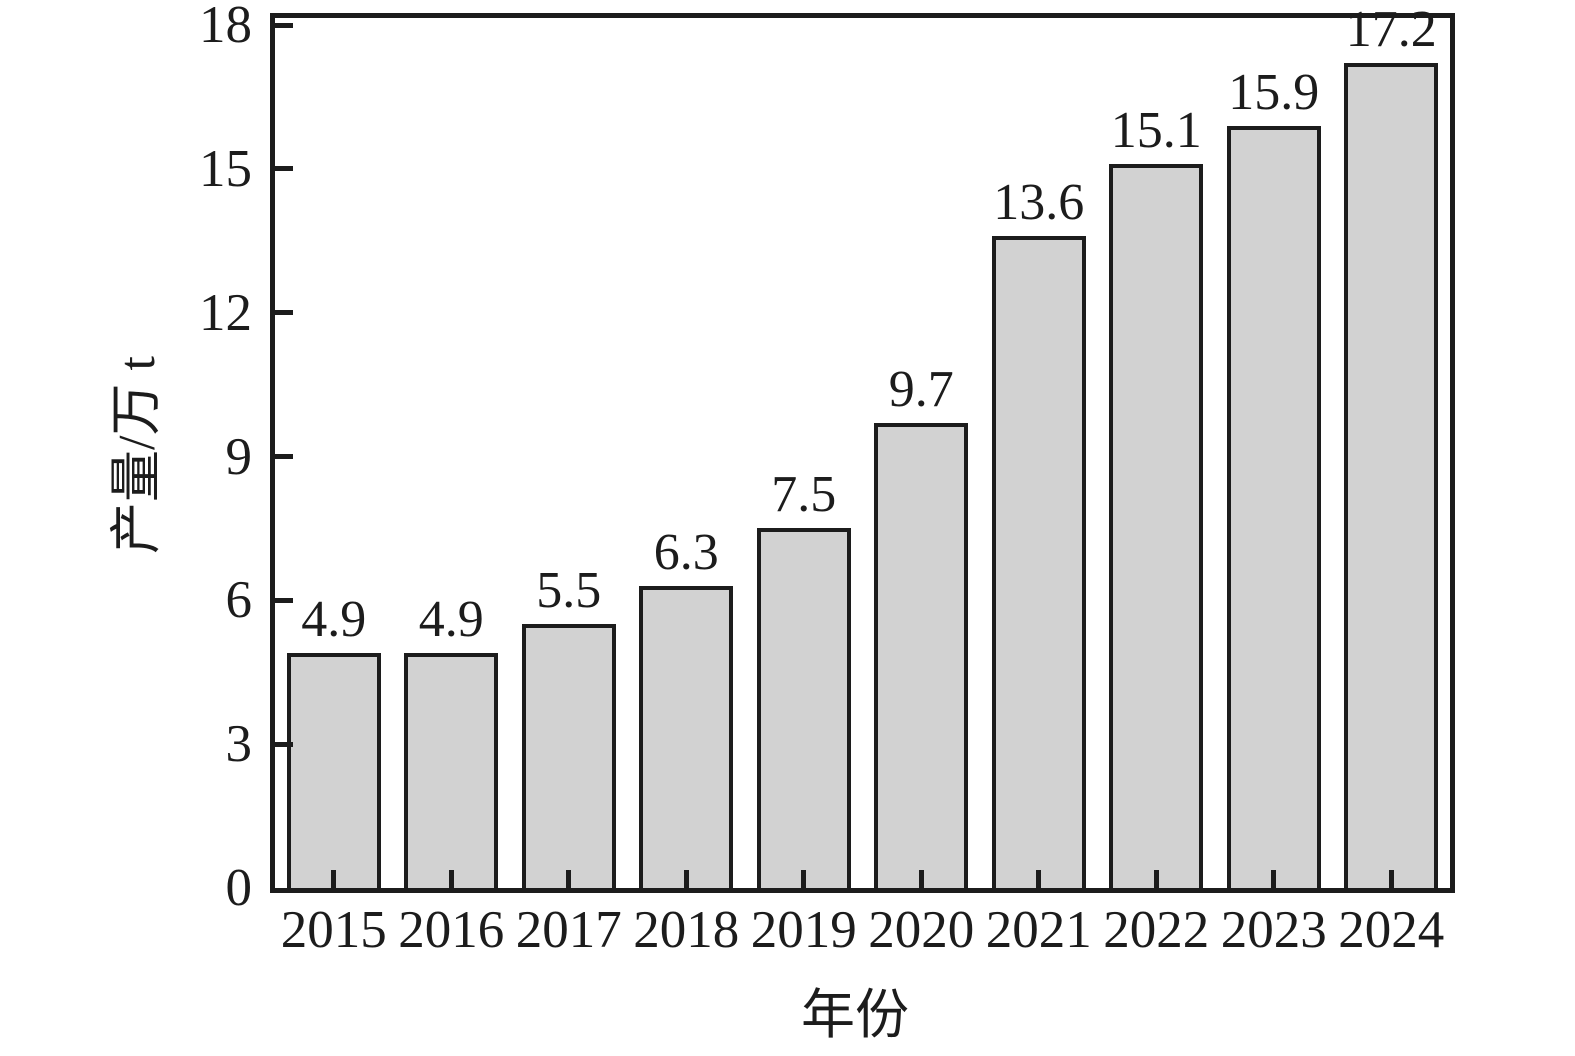 The height and width of the screenshot is (1056, 1575). What do you see at coordinates (921, 655) in the screenshot?
I see `bar-2020` at bounding box center [921, 655].